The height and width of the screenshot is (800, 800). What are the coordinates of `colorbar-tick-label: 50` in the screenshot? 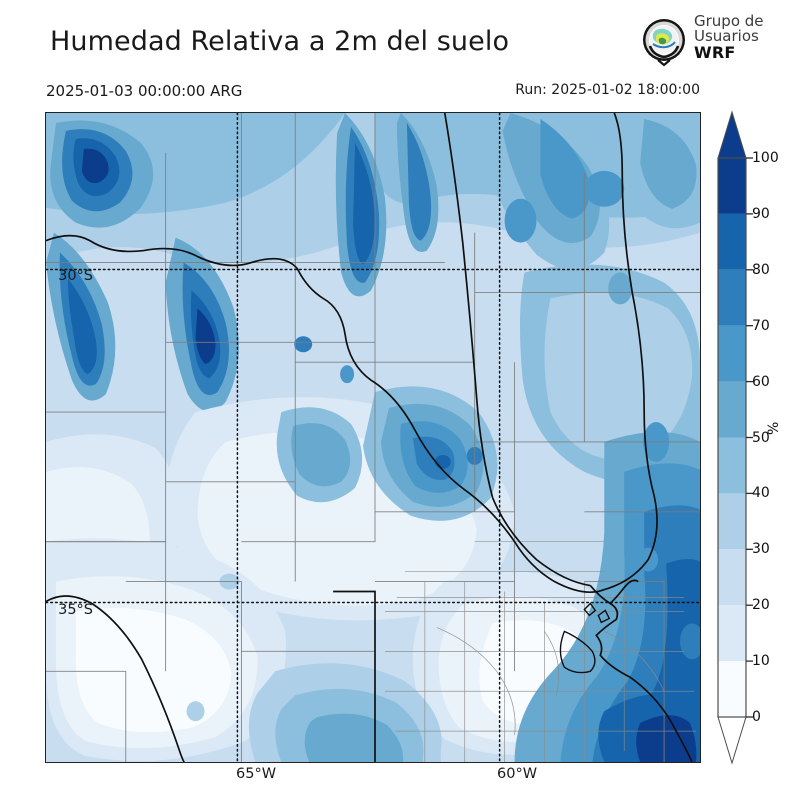 It's located at (761, 437).